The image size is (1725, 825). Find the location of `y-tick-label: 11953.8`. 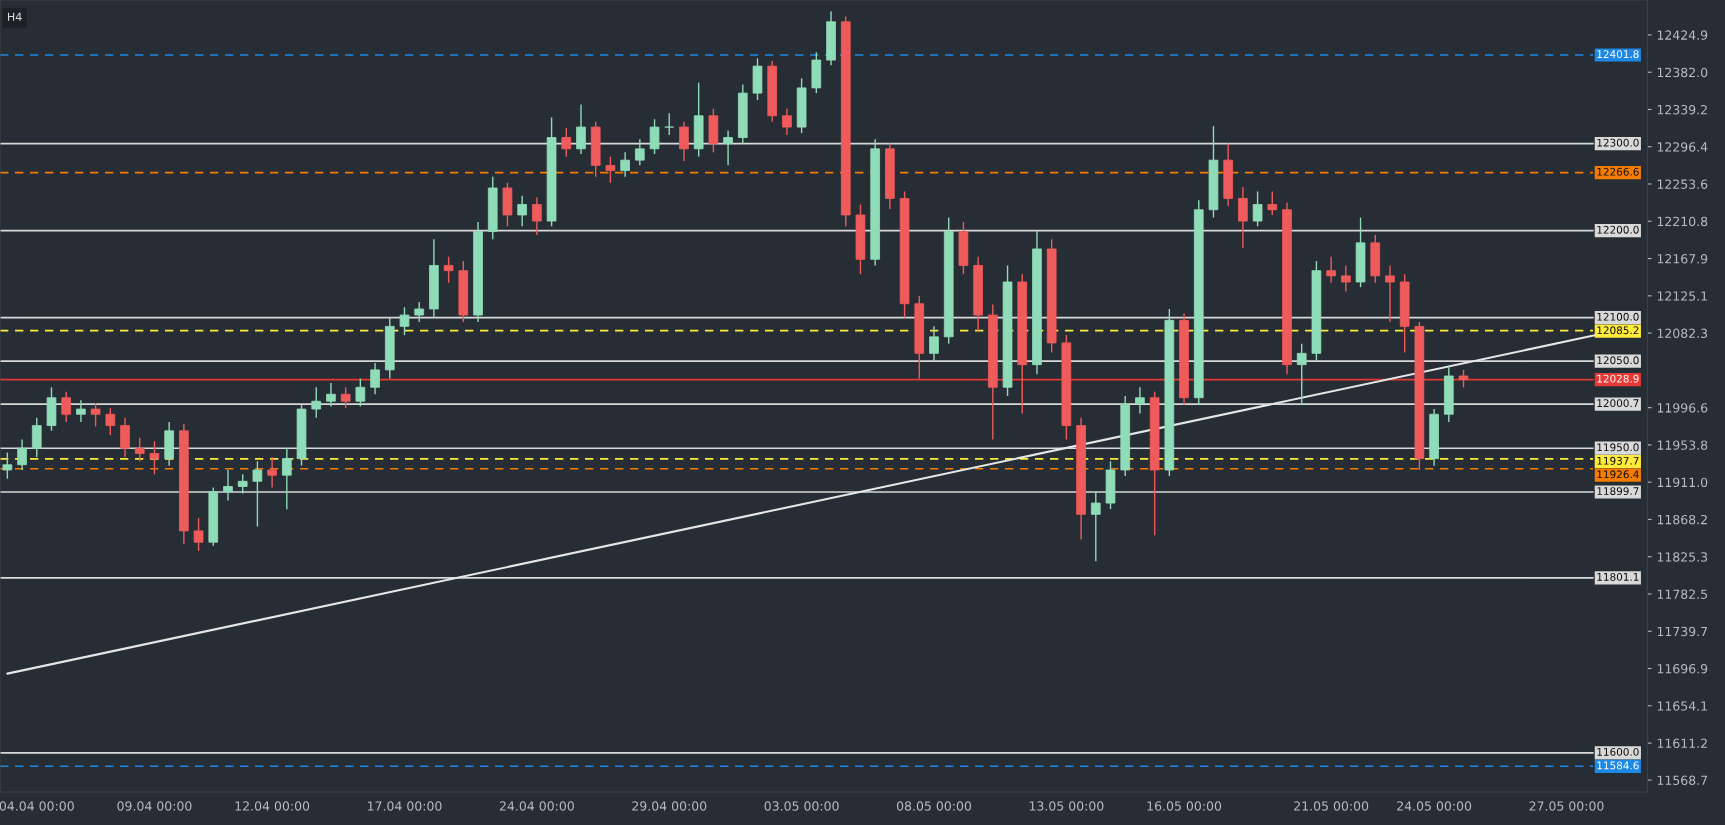

y-tick-label: 11953.8 is located at coordinates (1682, 445).